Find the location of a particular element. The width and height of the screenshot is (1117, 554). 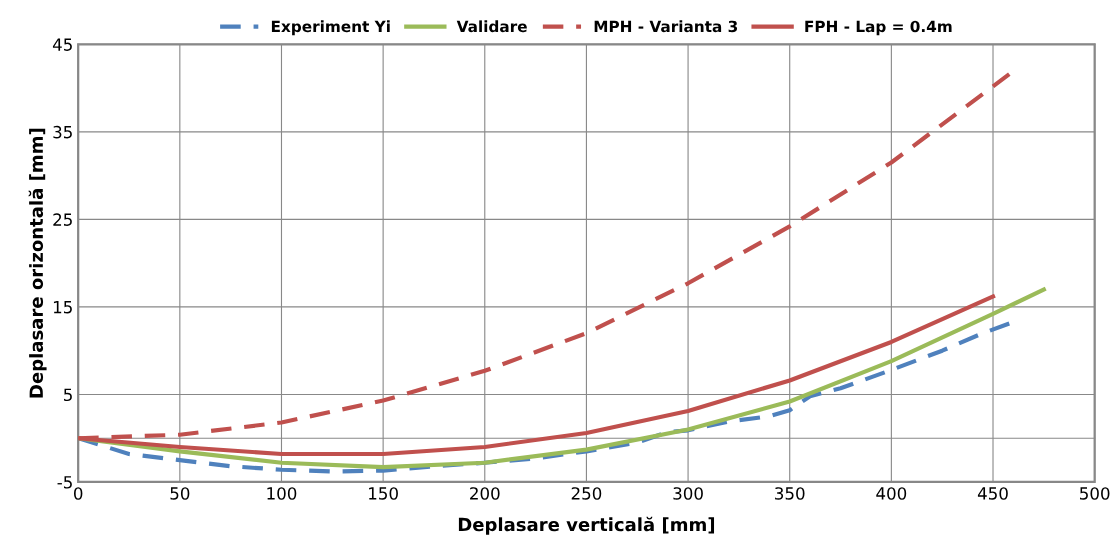

y-tick-label: 15 is located at coordinates (62, 307).